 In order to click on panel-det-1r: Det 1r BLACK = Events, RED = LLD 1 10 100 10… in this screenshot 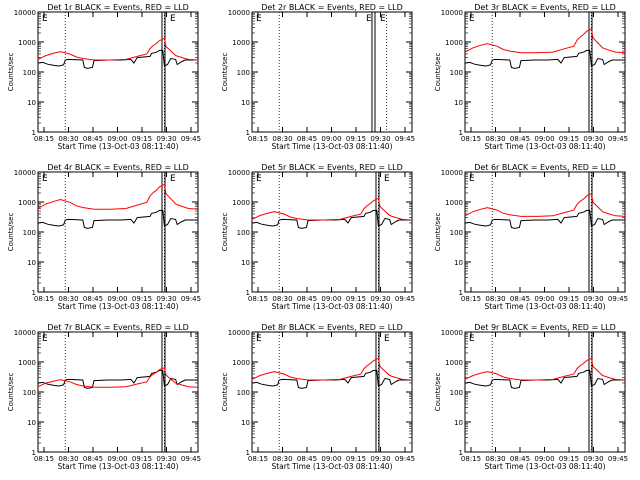, I will do `click(104, 77)`.